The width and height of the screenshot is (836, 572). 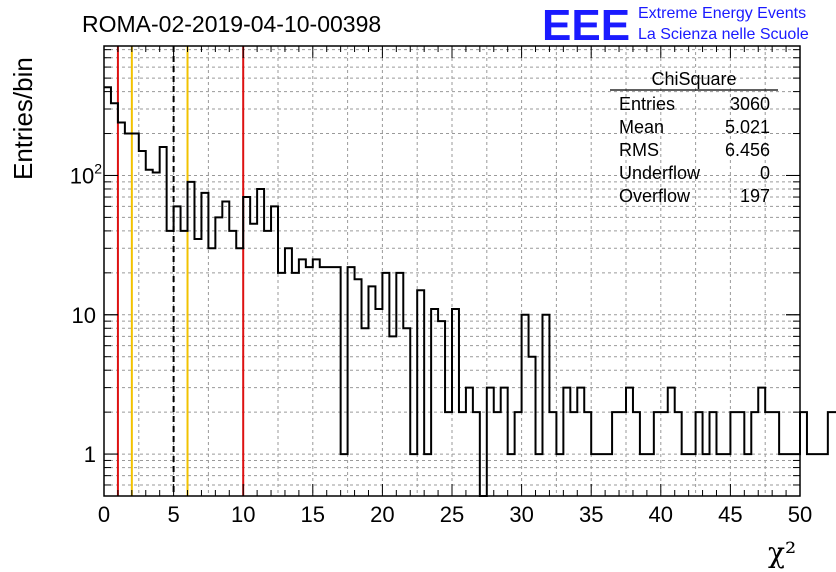 I want to click on stats-box-title: ChiSquare, so click(x=693, y=79).